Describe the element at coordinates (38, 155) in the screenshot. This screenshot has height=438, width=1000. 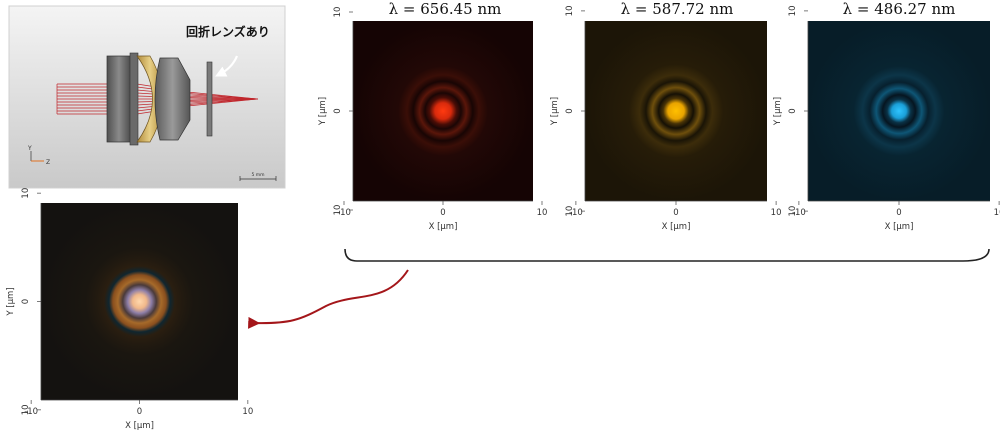
I see `axis-triad-icon: Y Z` at that location.